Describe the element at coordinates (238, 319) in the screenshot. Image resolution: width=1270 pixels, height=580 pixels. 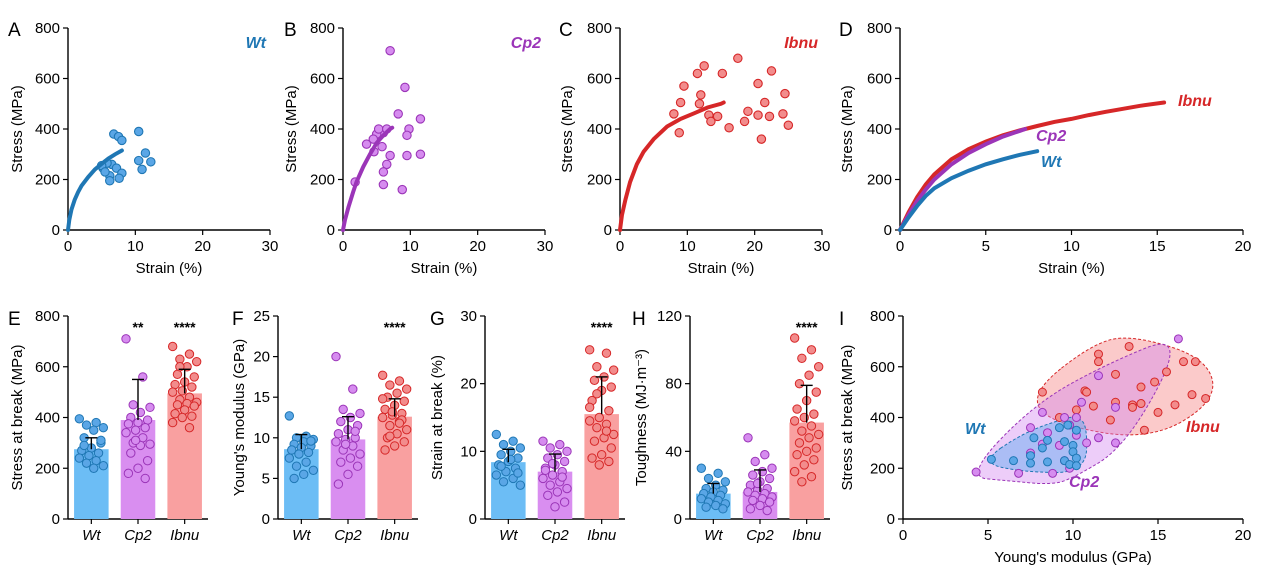
I see `panel-label: F` at that location.